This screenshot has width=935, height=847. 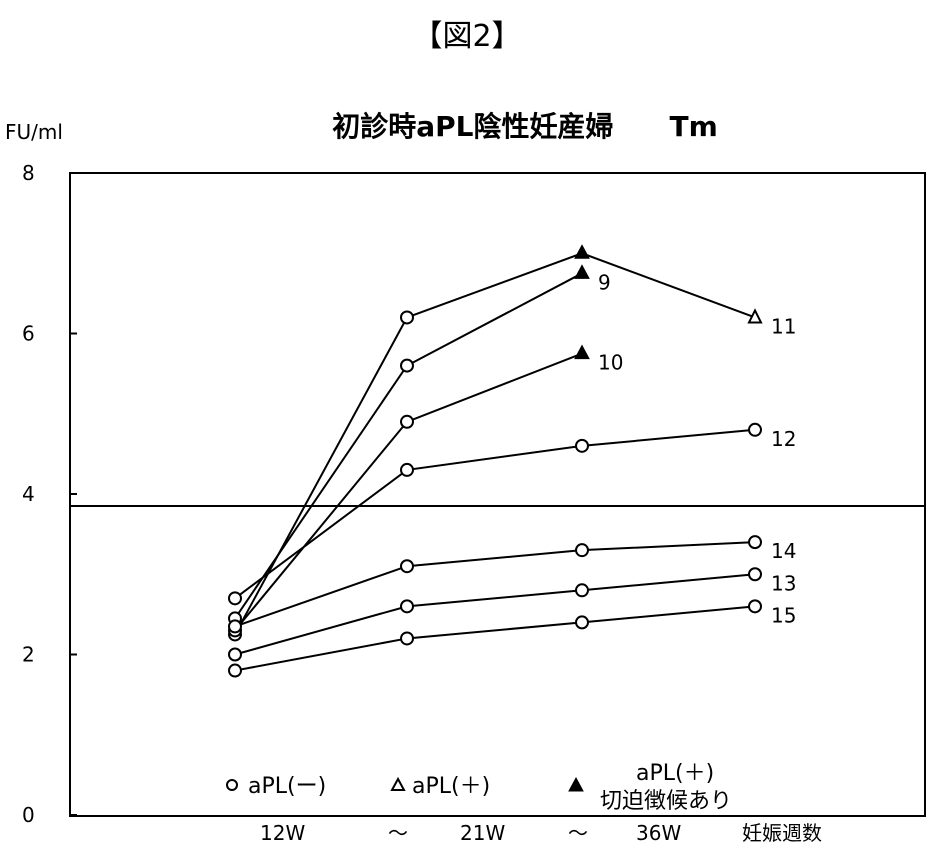 What do you see at coordinates (658, 833) in the screenshot?
I see `x-tick-label: 36W` at bounding box center [658, 833].